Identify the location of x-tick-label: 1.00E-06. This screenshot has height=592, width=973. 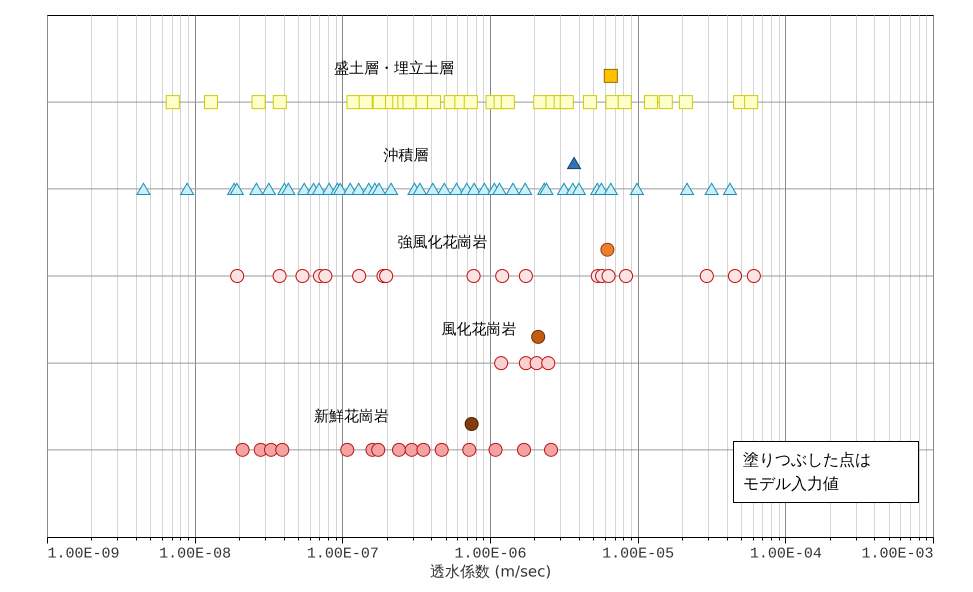
(490, 554).